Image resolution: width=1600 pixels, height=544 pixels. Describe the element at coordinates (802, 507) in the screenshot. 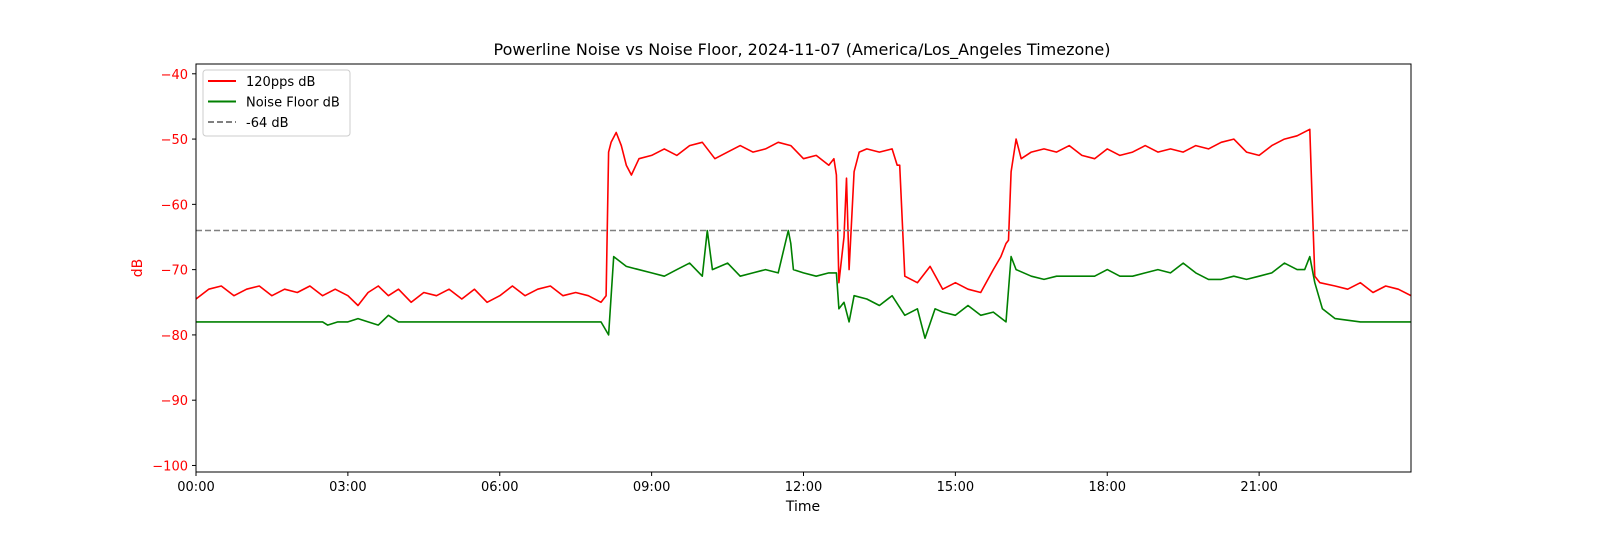

I see `x-axis-label: Time` at that location.